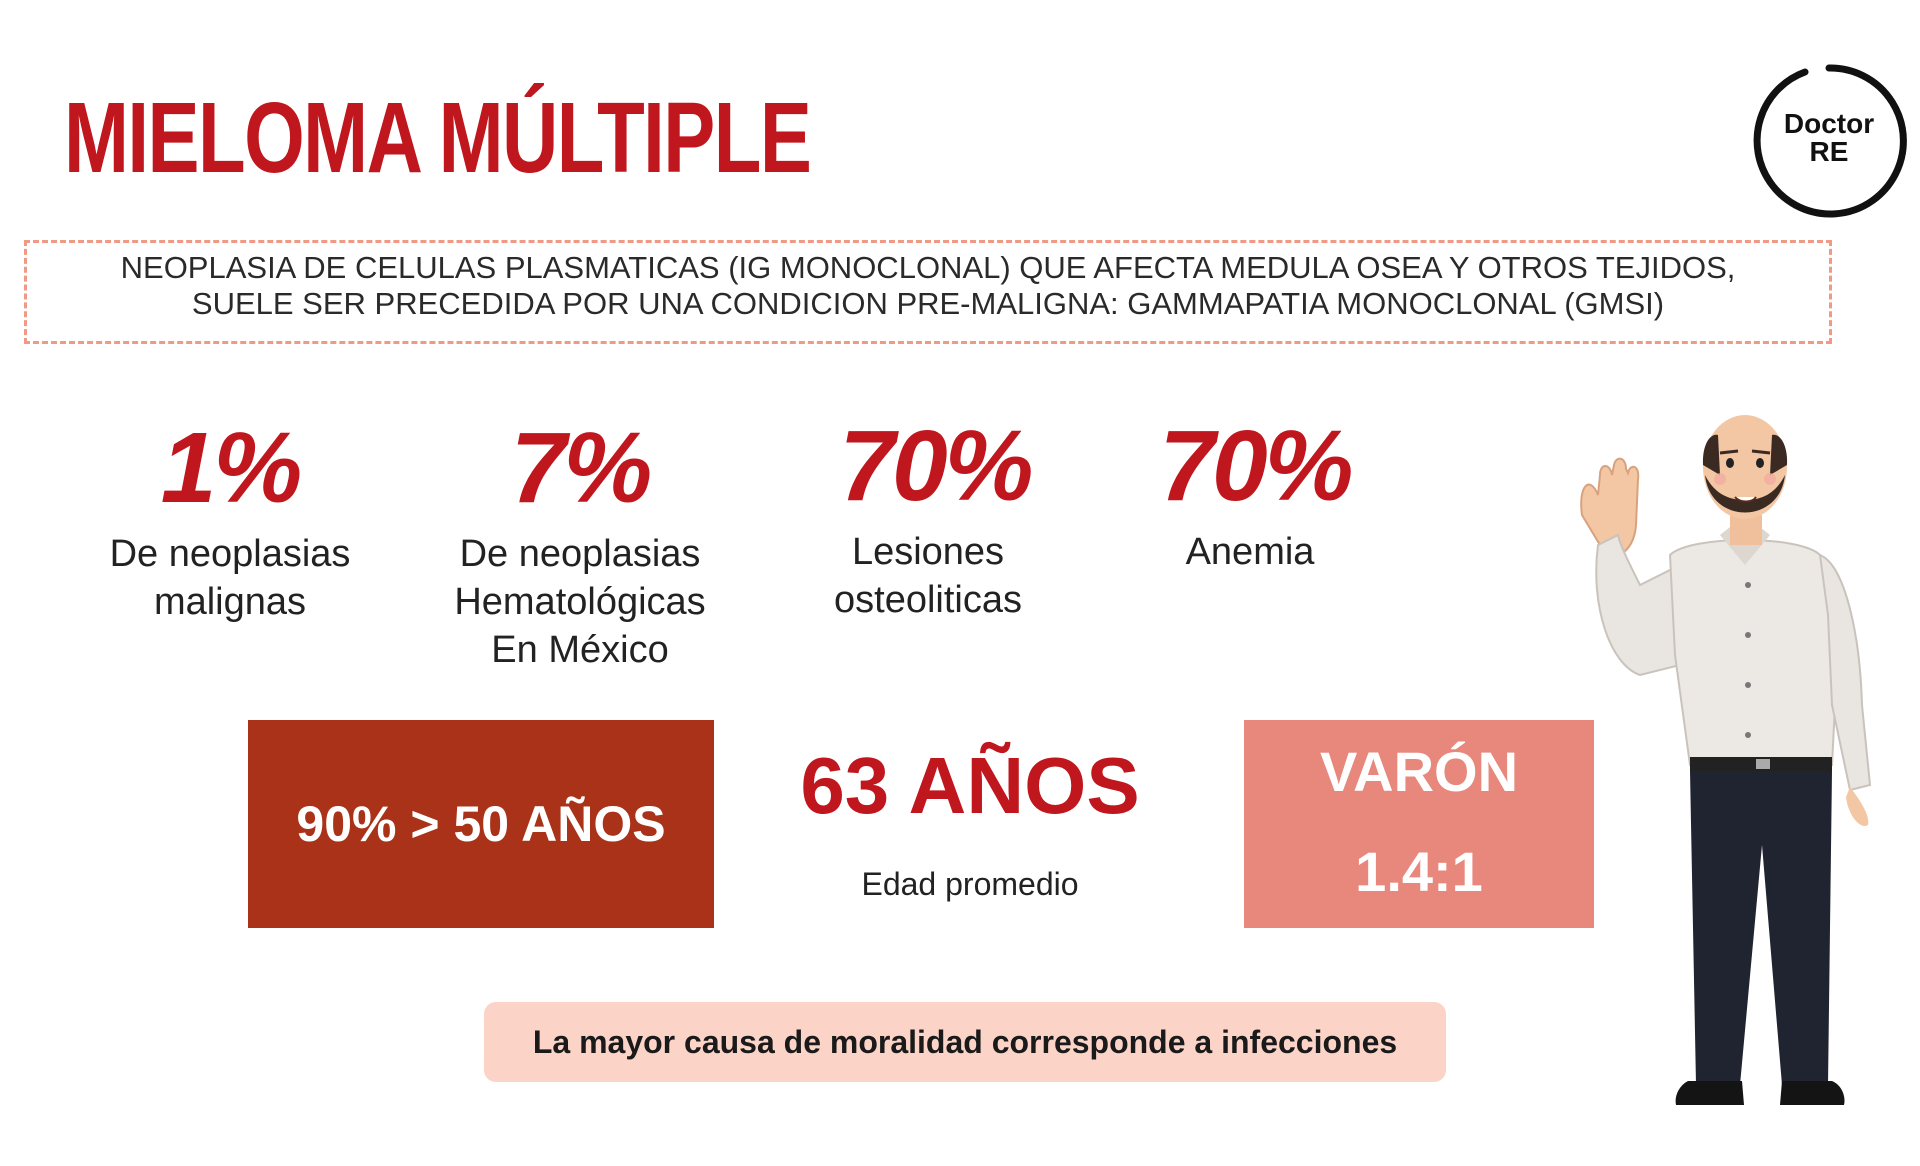  I want to click on stat-value-2: 7%, so click(581, 468).